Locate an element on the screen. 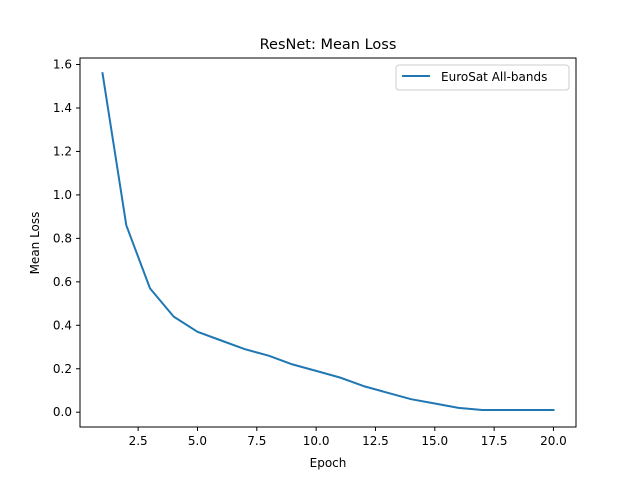 The height and width of the screenshot is (480, 640). x-tick-label: 10.0 is located at coordinates (316, 441).